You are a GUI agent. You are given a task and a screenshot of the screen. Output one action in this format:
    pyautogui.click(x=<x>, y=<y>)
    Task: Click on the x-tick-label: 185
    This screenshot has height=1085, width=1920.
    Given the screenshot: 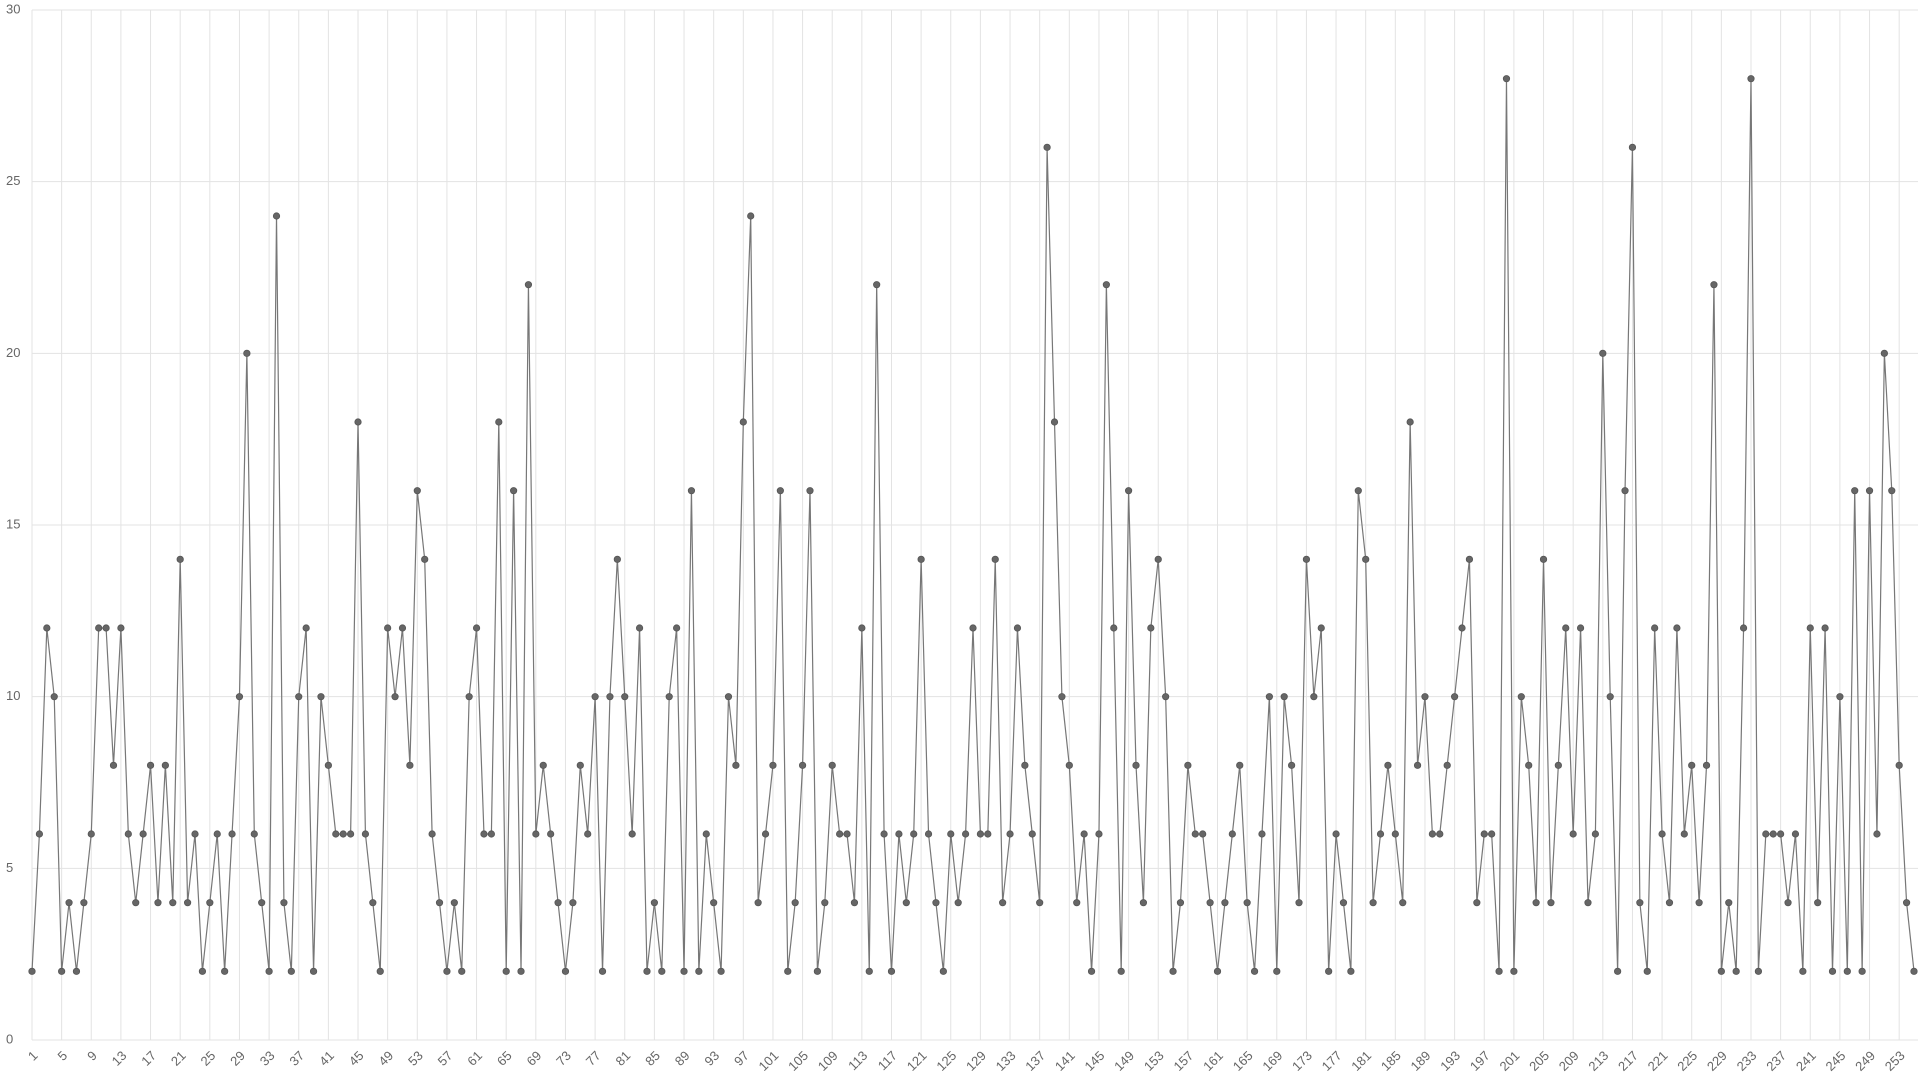 What is the action you would take?
    pyautogui.click(x=1391, y=1061)
    